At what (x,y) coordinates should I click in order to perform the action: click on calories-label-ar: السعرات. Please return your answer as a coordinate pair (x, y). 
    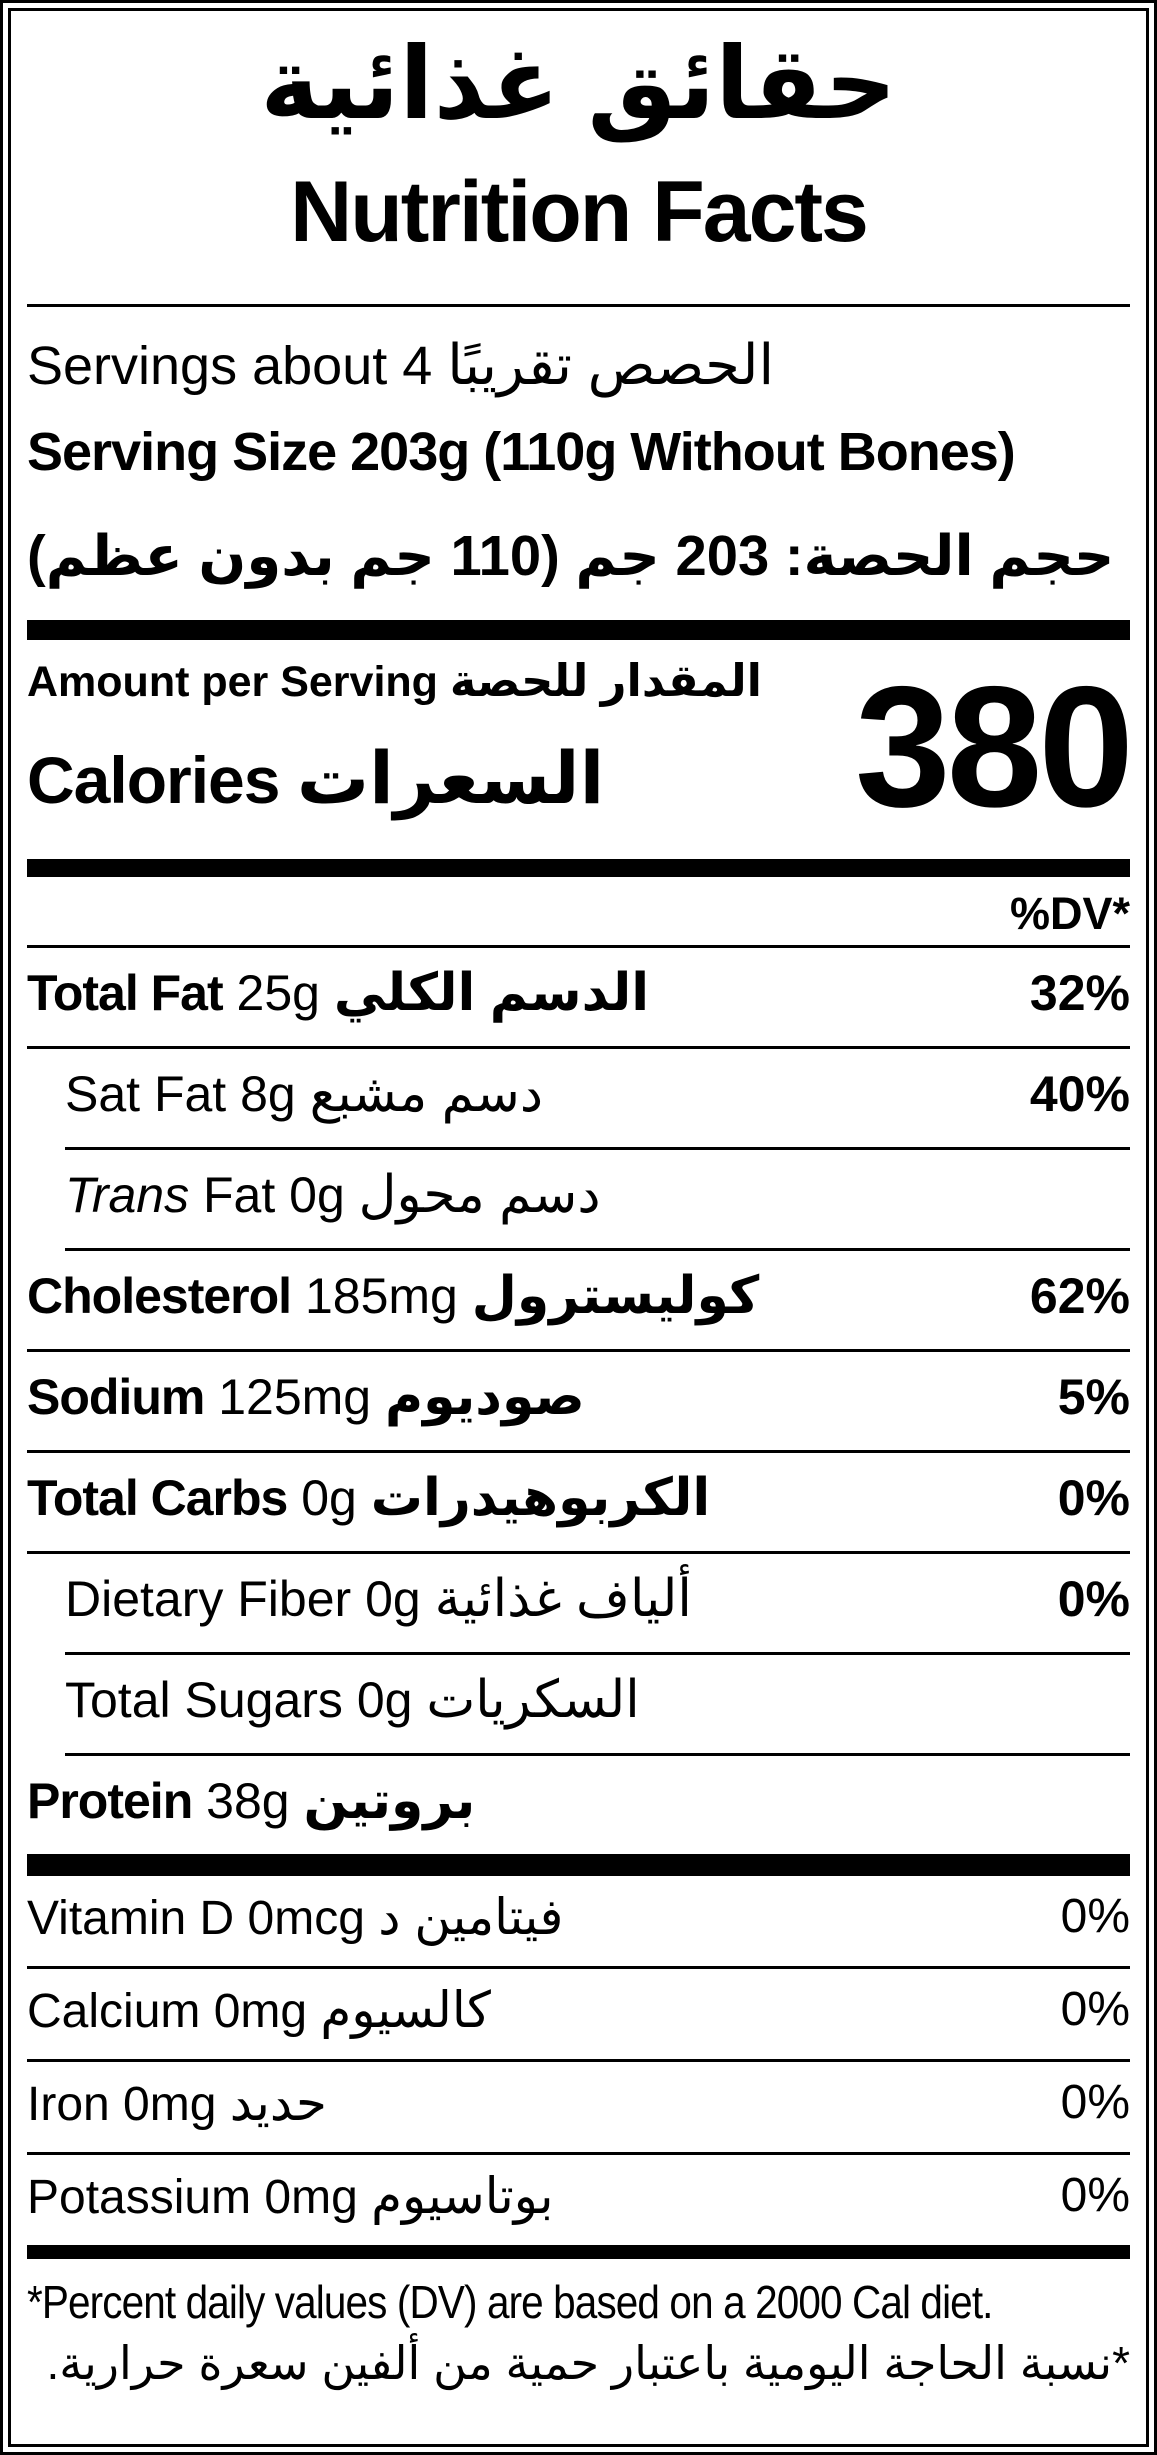
    Looking at the image, I should click on (450, 778).